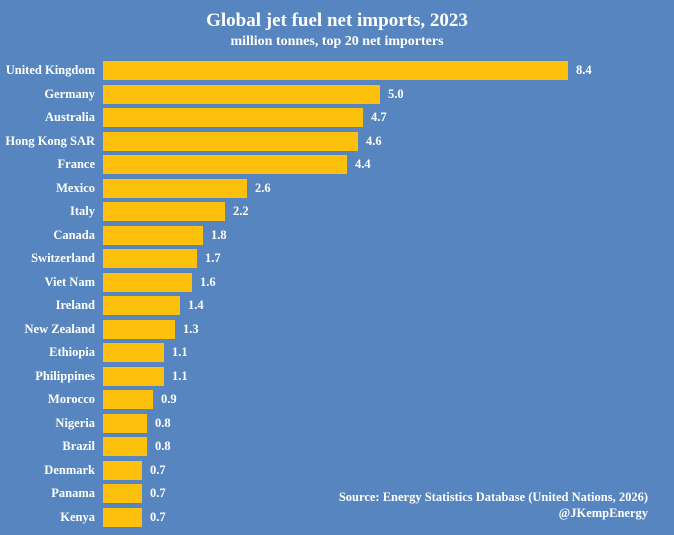  I want to click on bar-track: 1.3, so click(388, 330).